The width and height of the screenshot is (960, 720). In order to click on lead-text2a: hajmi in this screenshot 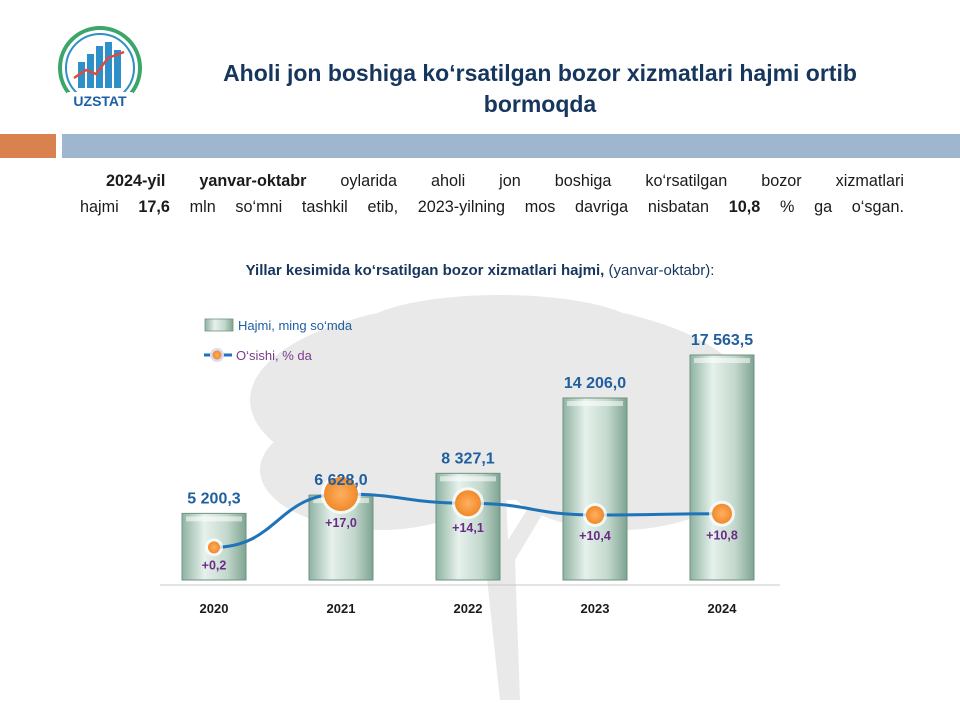, I will do `click(109, 207)`.